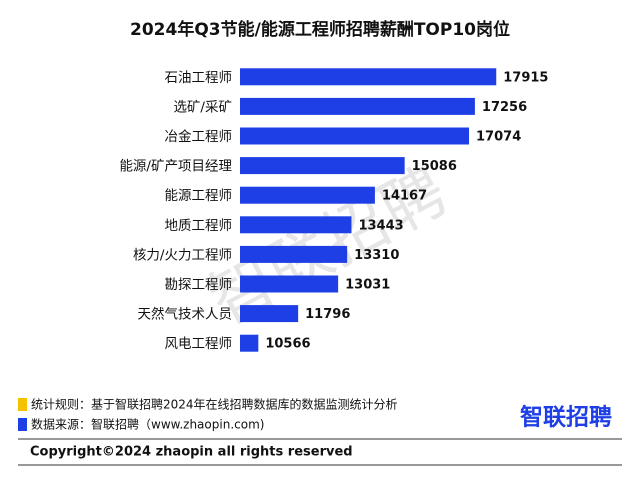 The height and width of the screenshot is (477, 640). I want to click on value-label: 13443, so click(380, 225).